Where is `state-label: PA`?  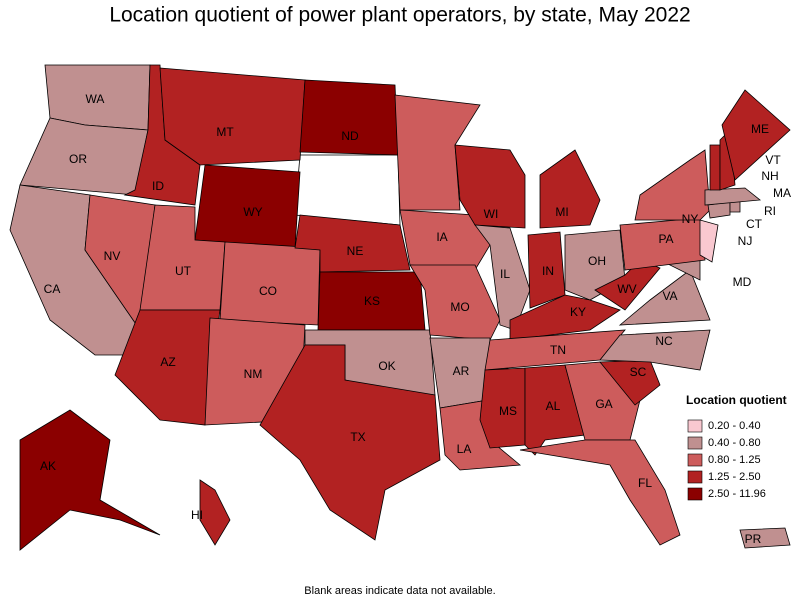
state-label: PA is located at coordinates (665, 239).